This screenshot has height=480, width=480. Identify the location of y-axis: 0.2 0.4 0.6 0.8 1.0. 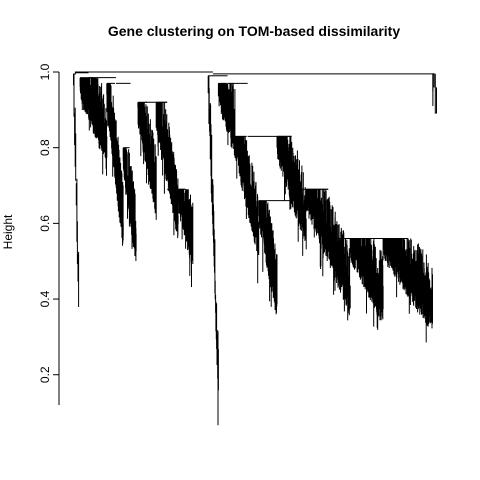
(49, 234).